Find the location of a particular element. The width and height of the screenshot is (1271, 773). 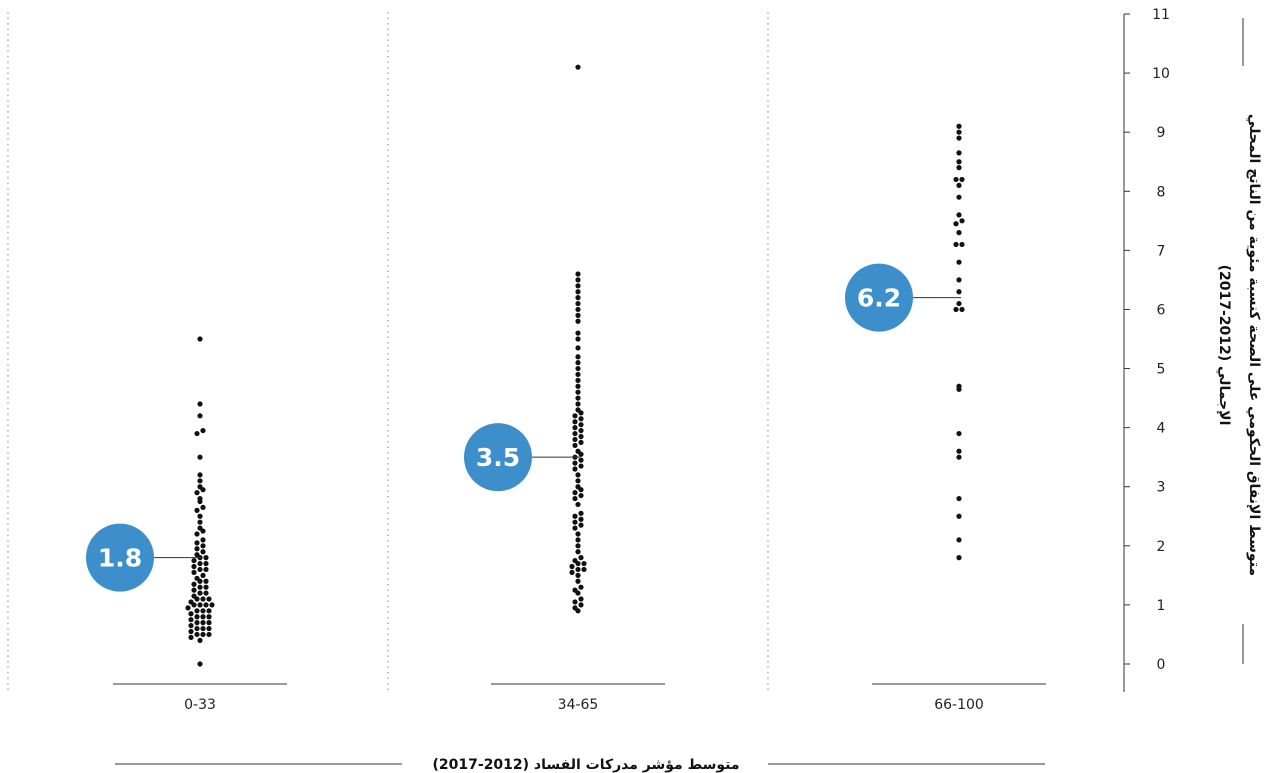

y-tick-label-0: 0 is located at coordinates (1161, 665).